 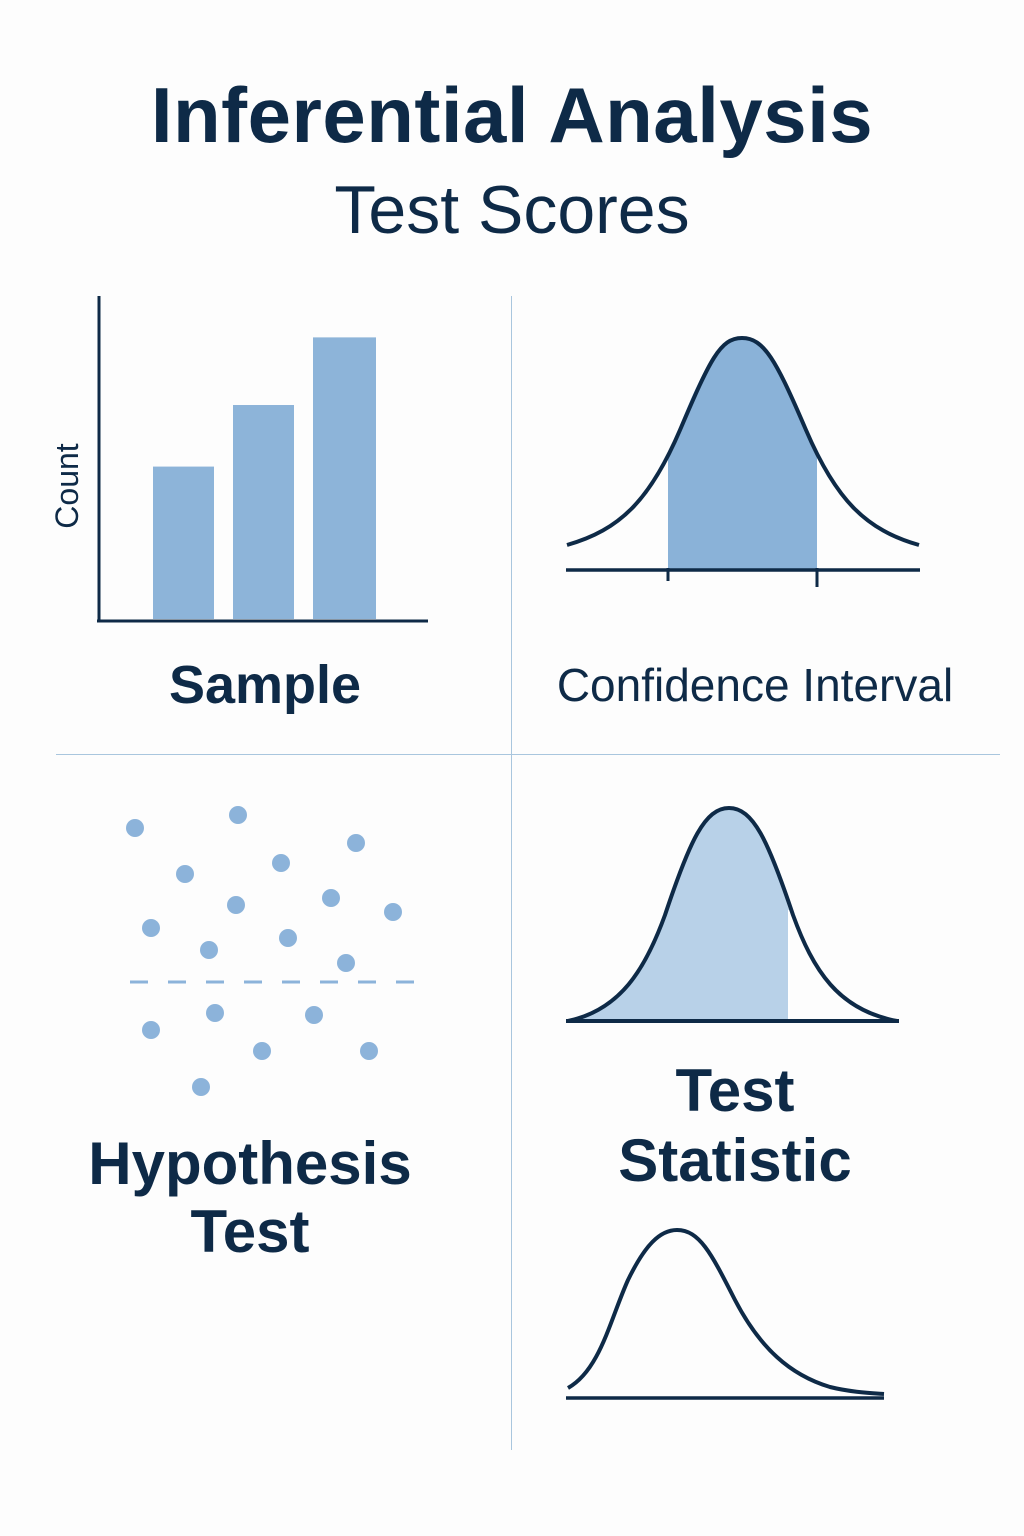 I want to click on test-statistic-graphic, so click(x=732, y=914).